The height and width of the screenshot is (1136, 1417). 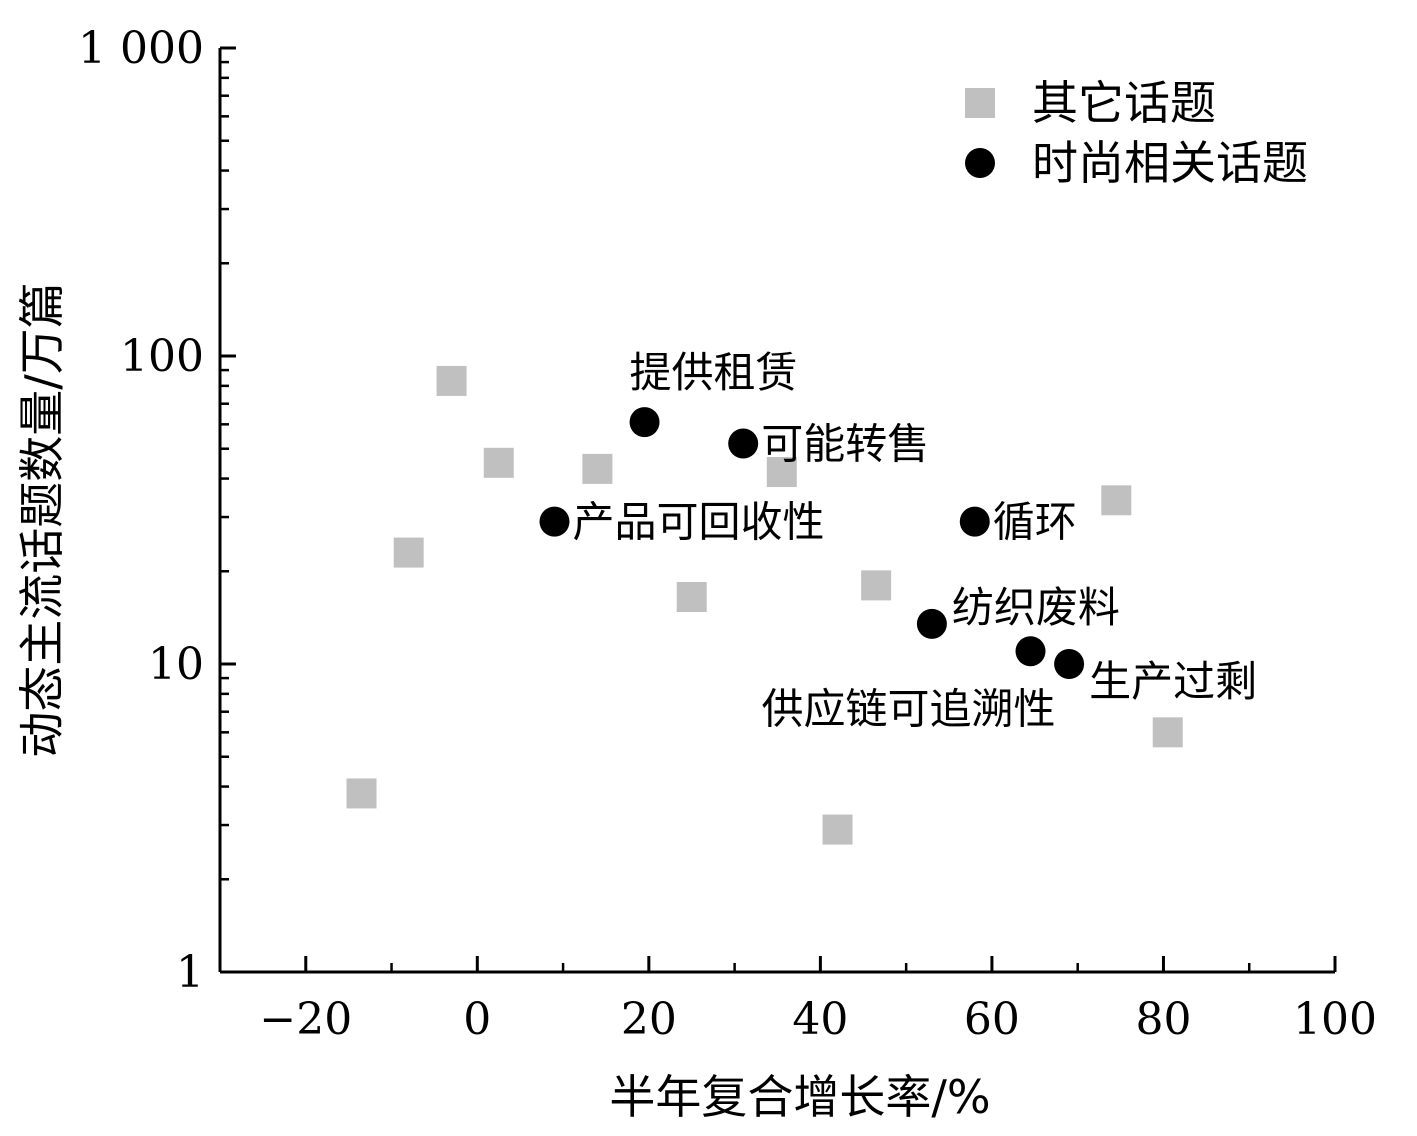 What do you see at coordinates (980, 163) in the screenshot?
I see `legend-circle-icon` at bounding box center [980, 163].